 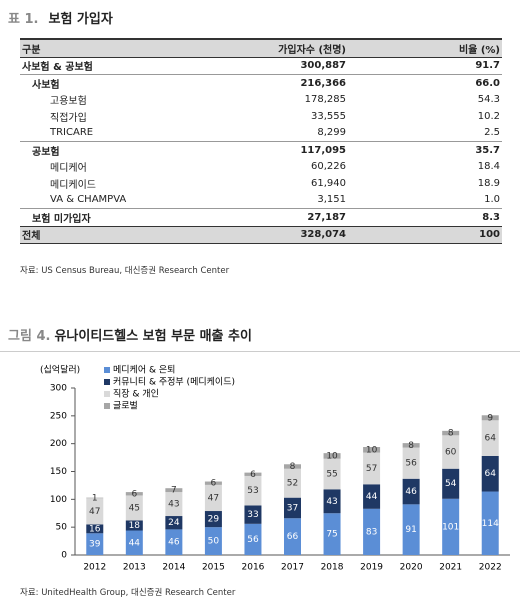 I want to click on table-cell: 66.0, so click(x=425, y=83).